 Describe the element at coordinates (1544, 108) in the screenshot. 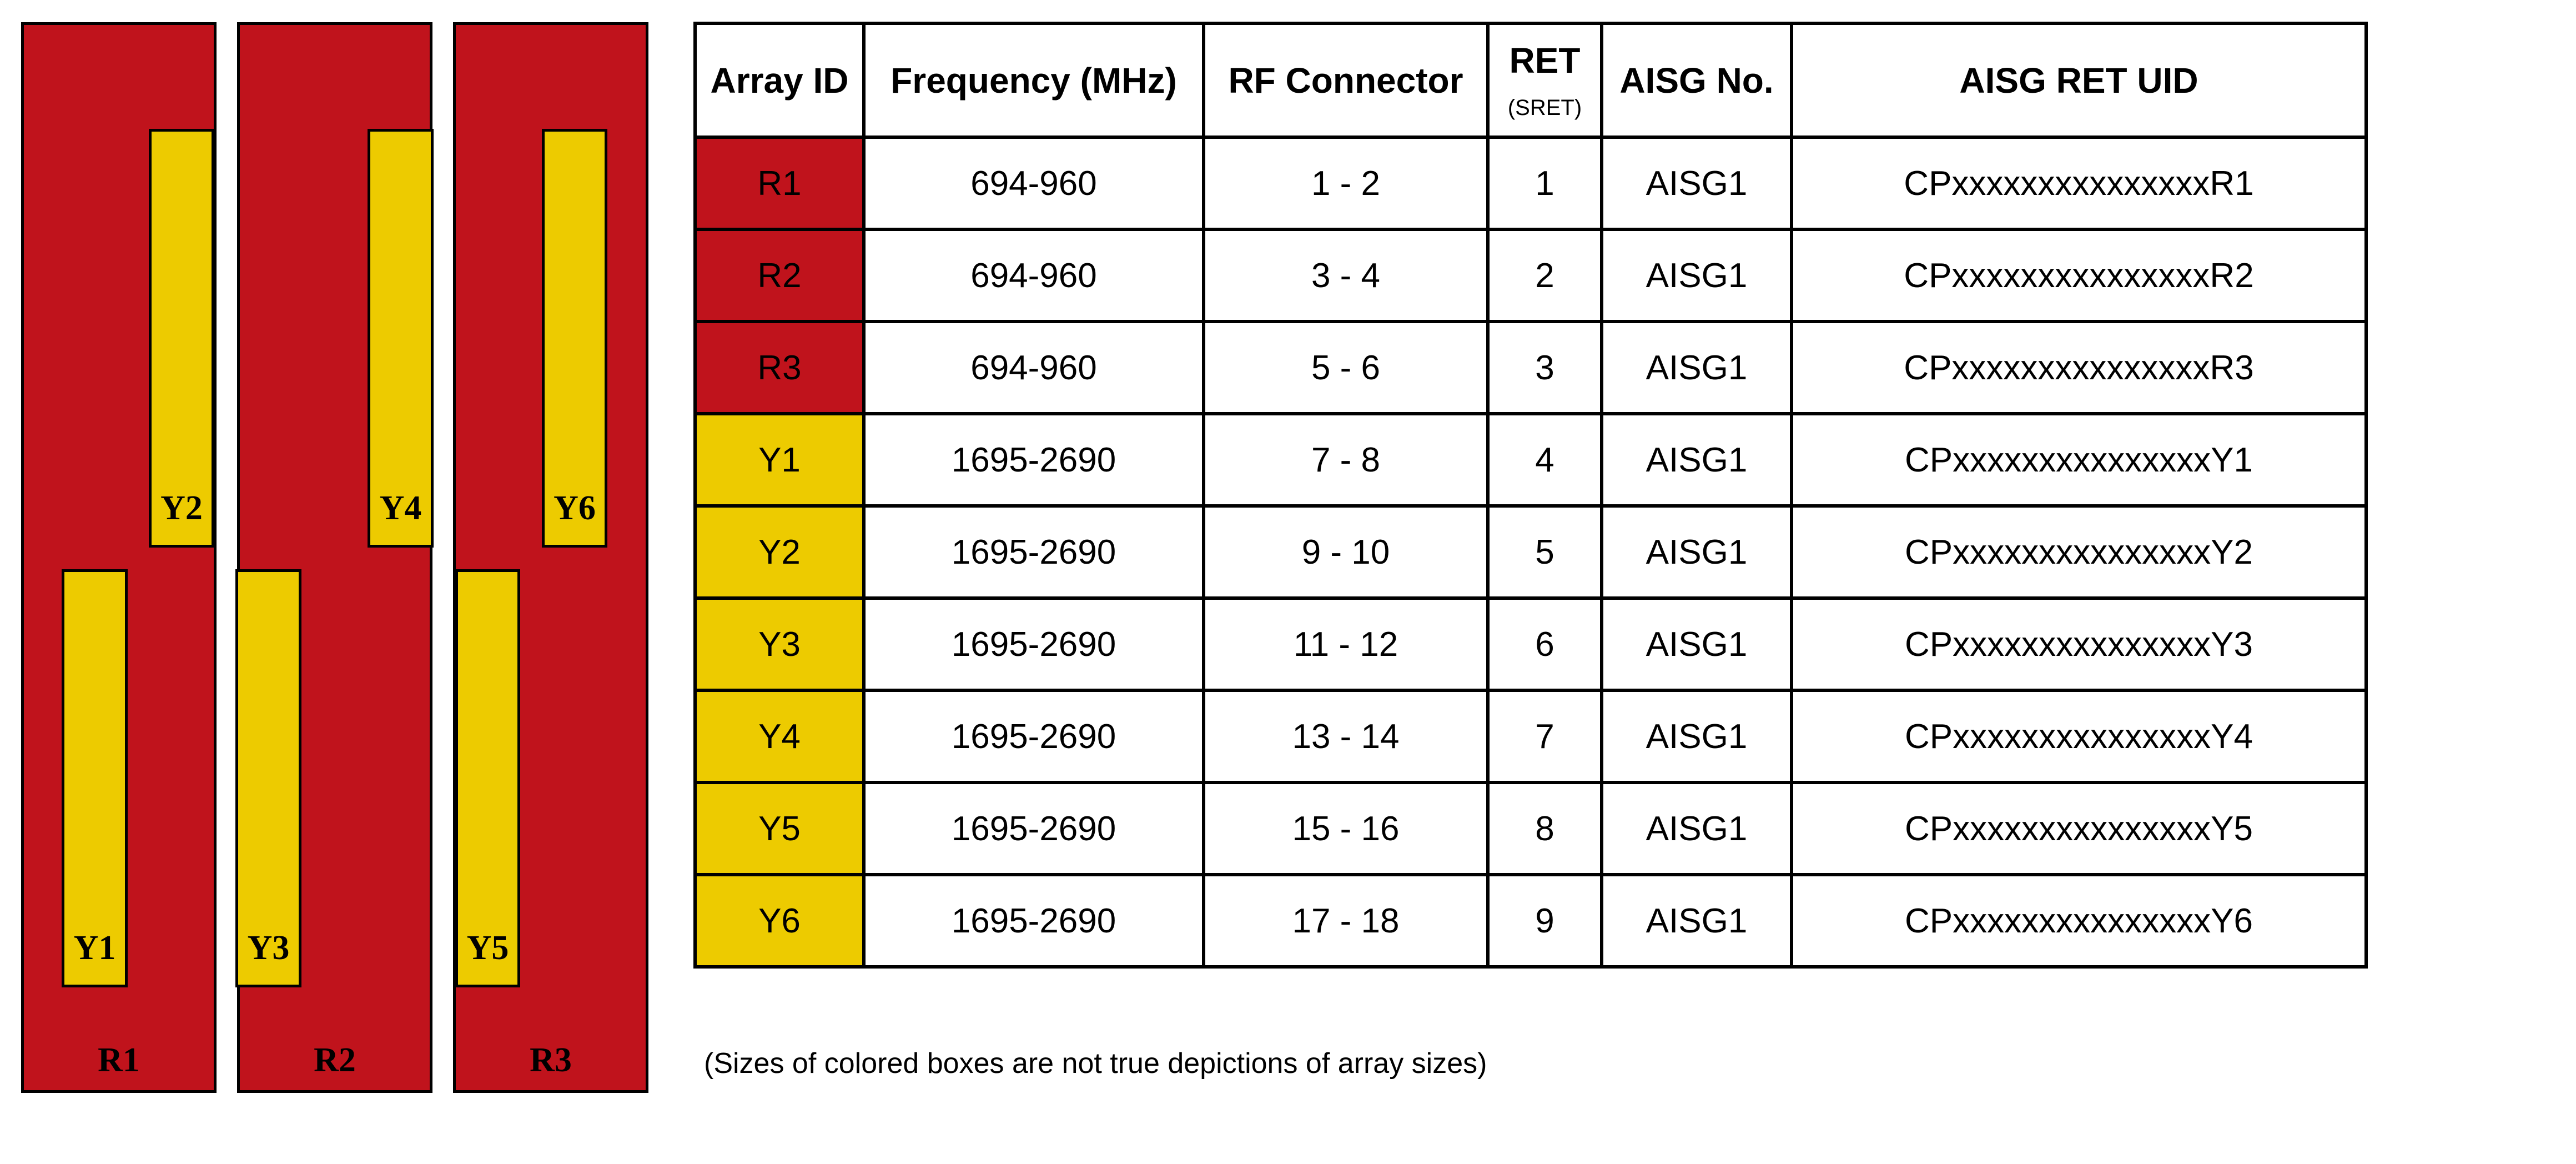

I see `header-ret-sublabel: (SRET)` at that location.